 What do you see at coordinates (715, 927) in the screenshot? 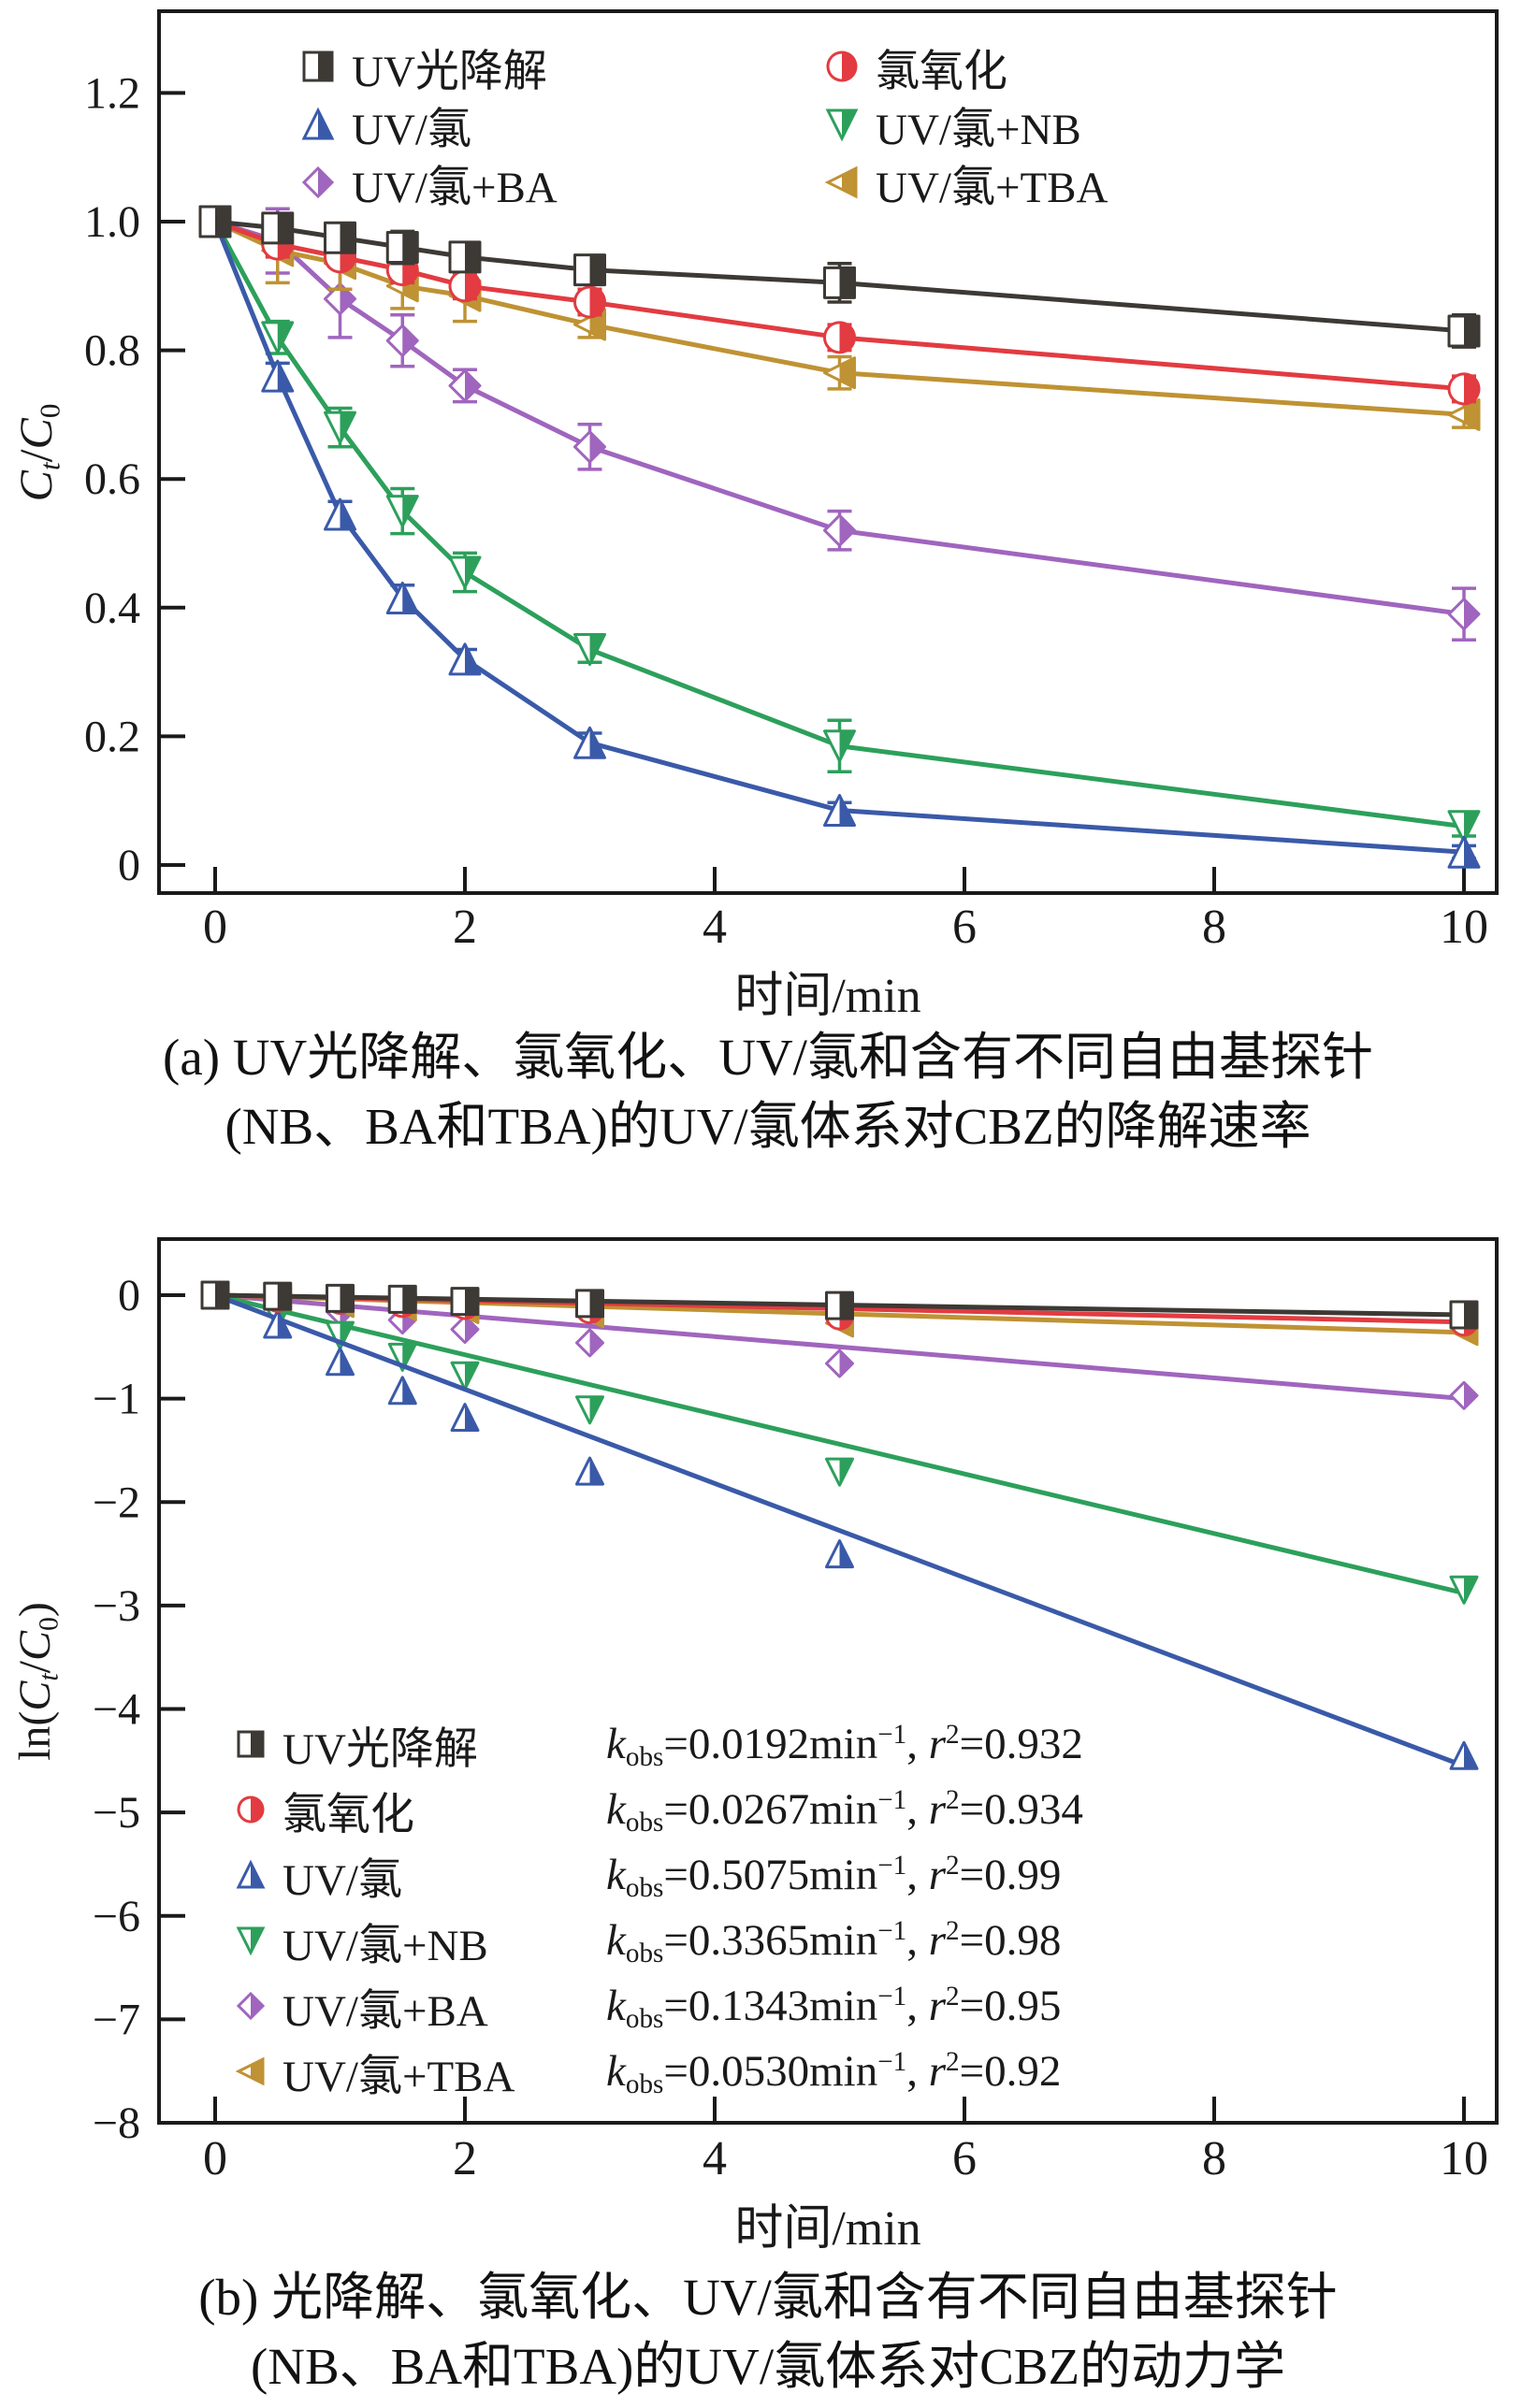
I see `x-tick-label: 4` at bounding box center [715, 927].